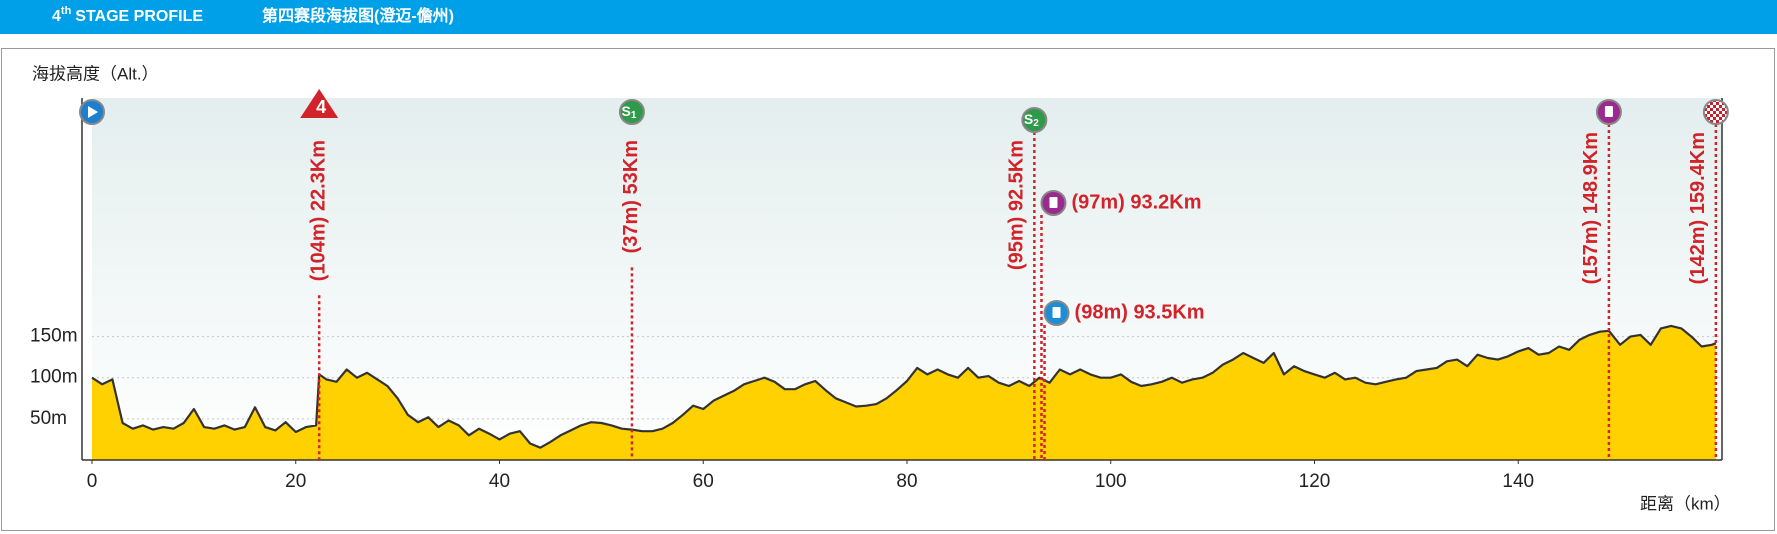 The image size is (1777, 534). I want to click on x-tick-label: 80, so click(906, 481).